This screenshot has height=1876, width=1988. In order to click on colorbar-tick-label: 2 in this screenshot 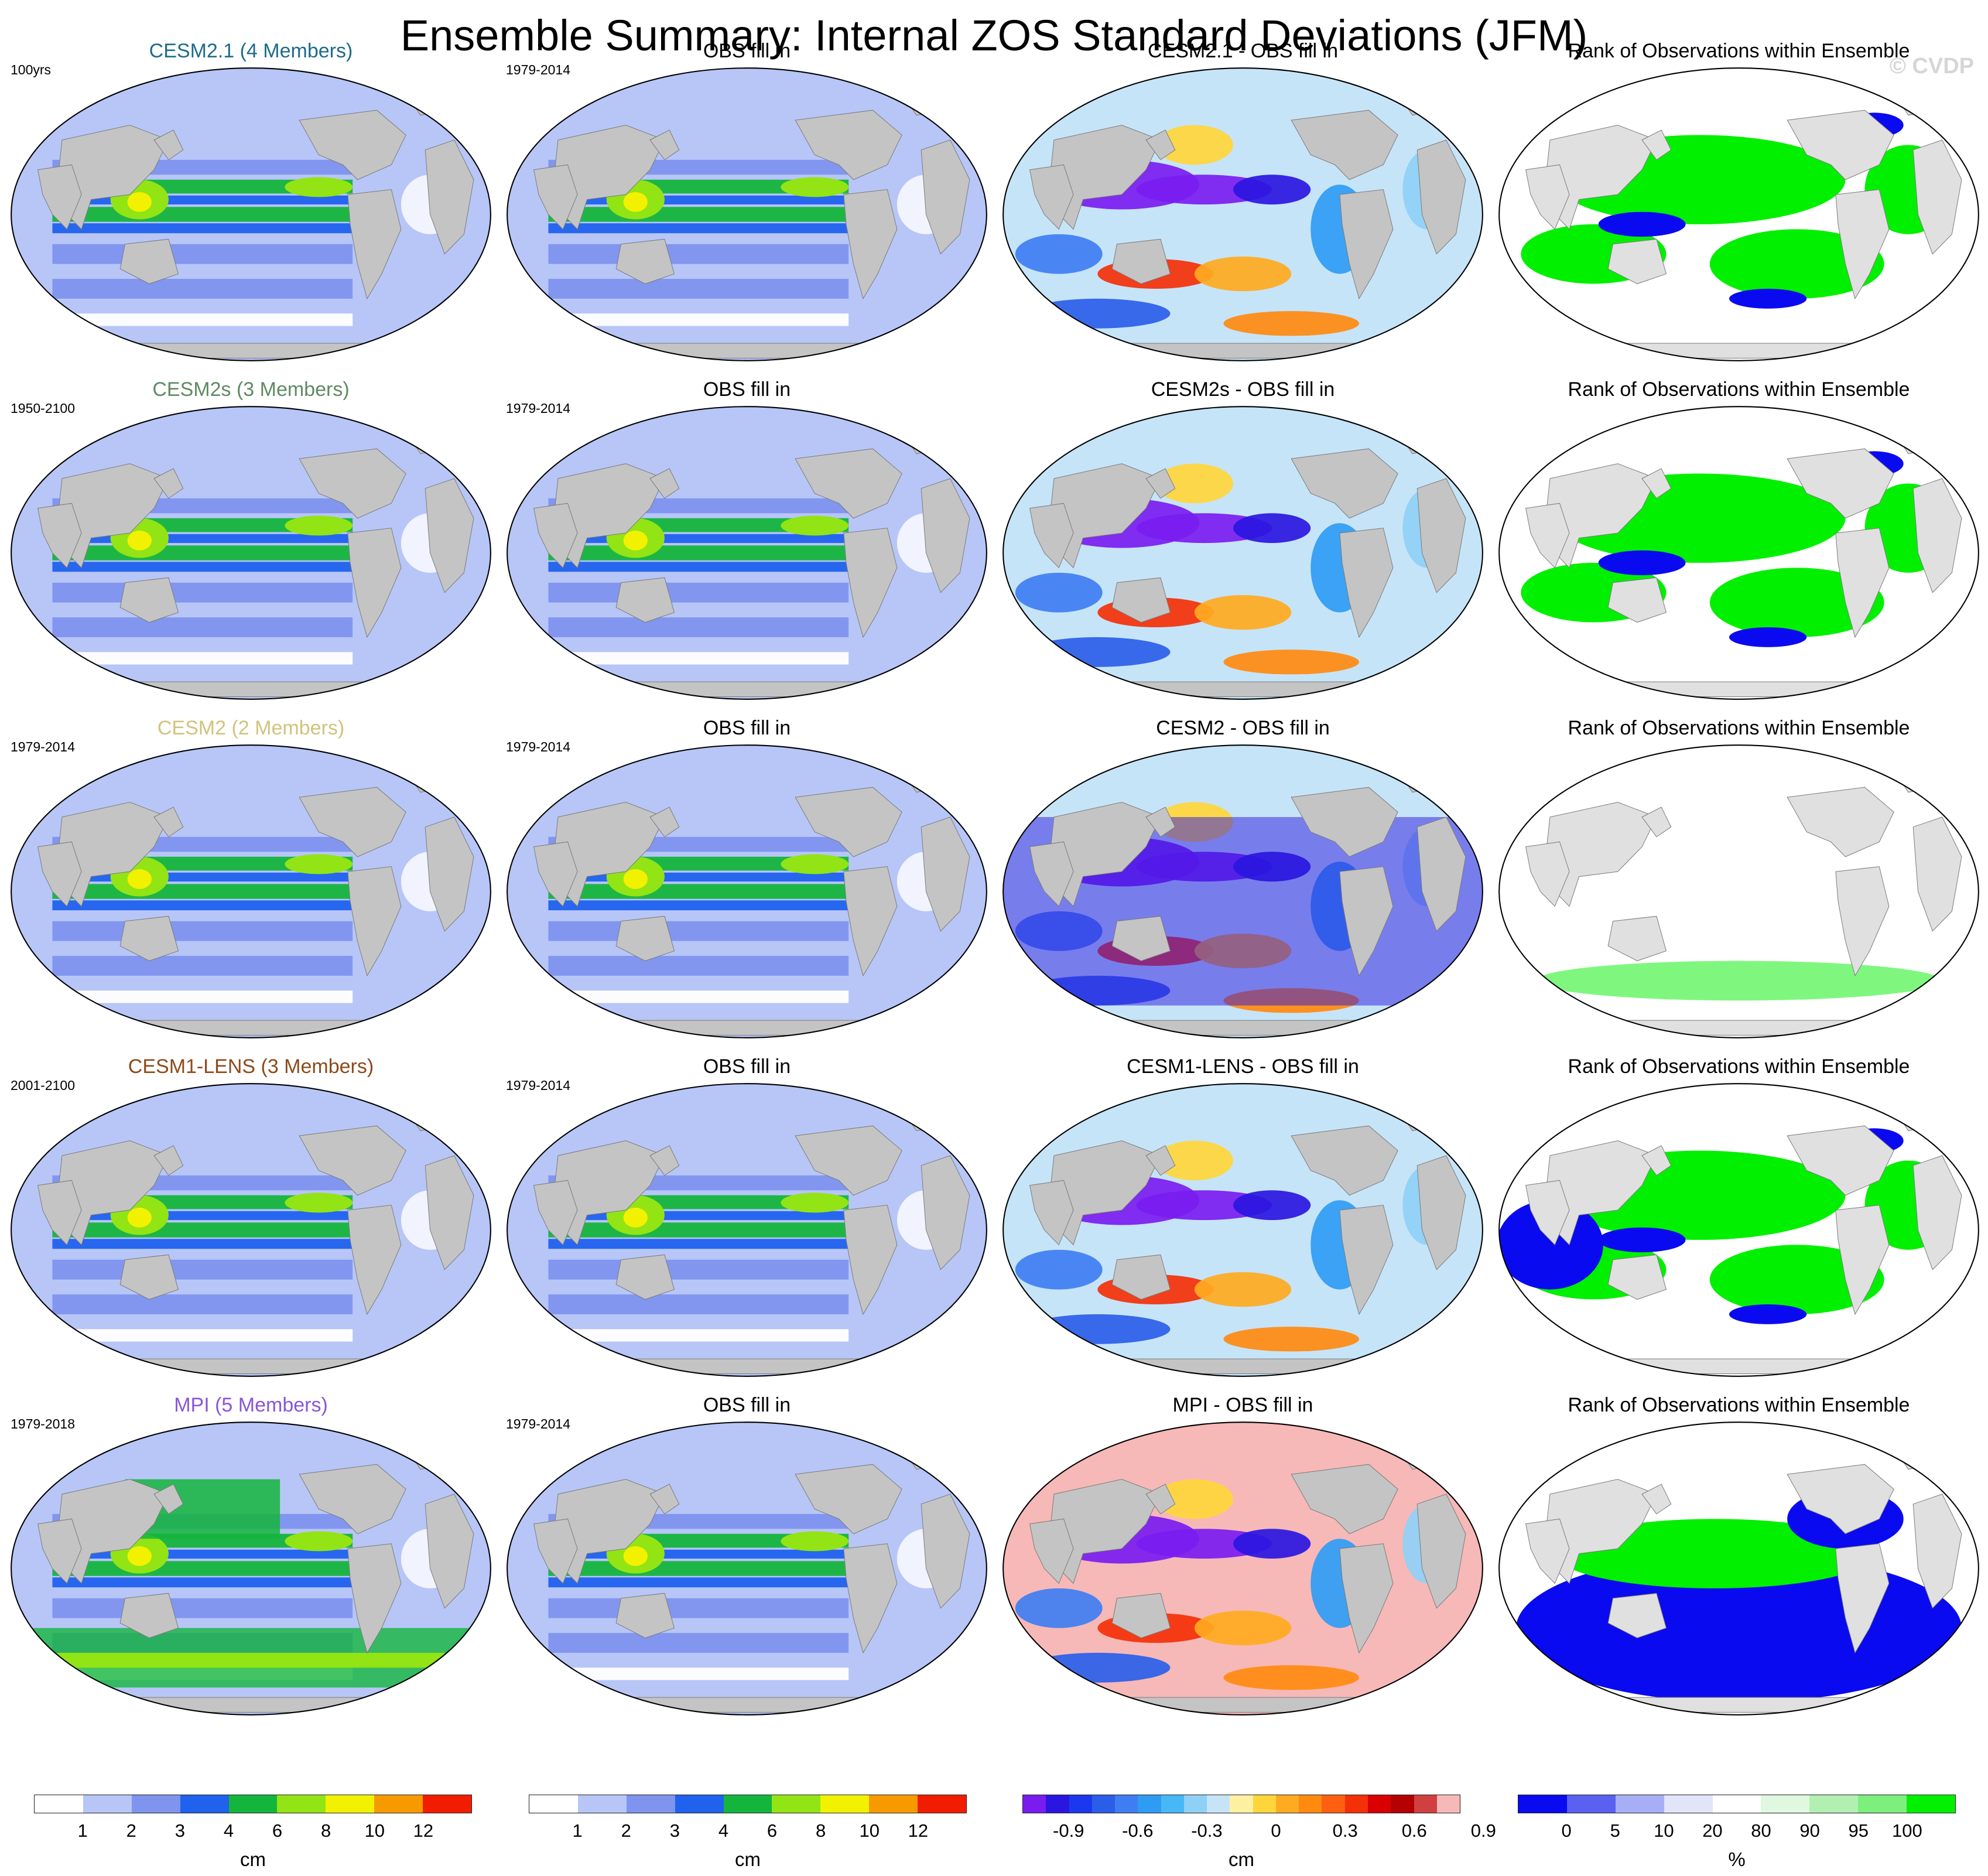, I will do `click(626, 1830)`.